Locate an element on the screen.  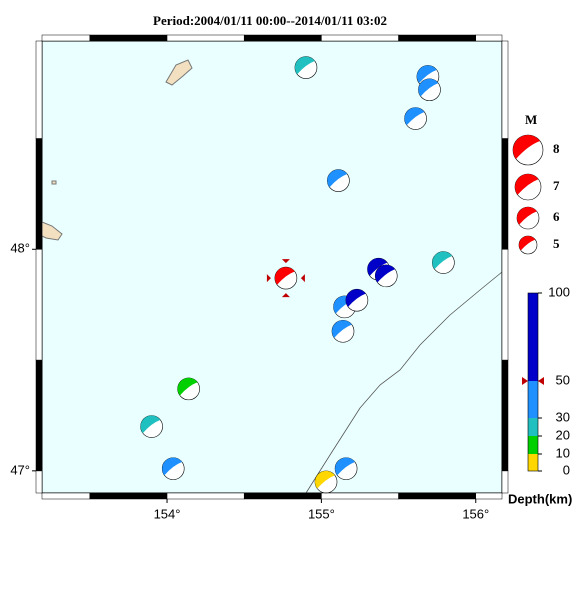
depth-bar-outline is located at coordinates (533, 382).